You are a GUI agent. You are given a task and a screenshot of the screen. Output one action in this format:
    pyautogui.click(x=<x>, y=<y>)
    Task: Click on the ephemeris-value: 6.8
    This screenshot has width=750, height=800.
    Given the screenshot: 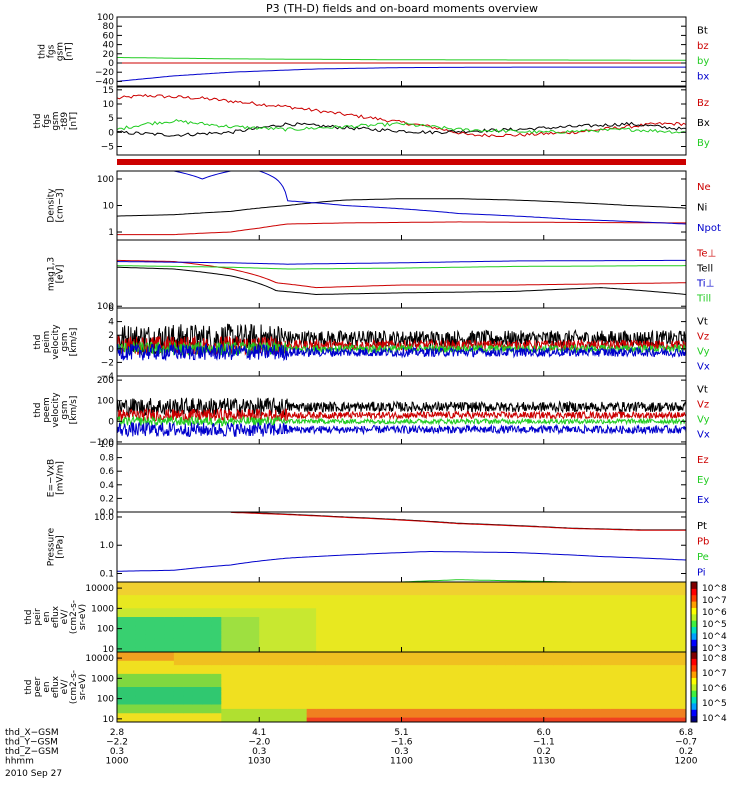 What is the action you would take?
    pyautogui.click(x=686, y=733)
    